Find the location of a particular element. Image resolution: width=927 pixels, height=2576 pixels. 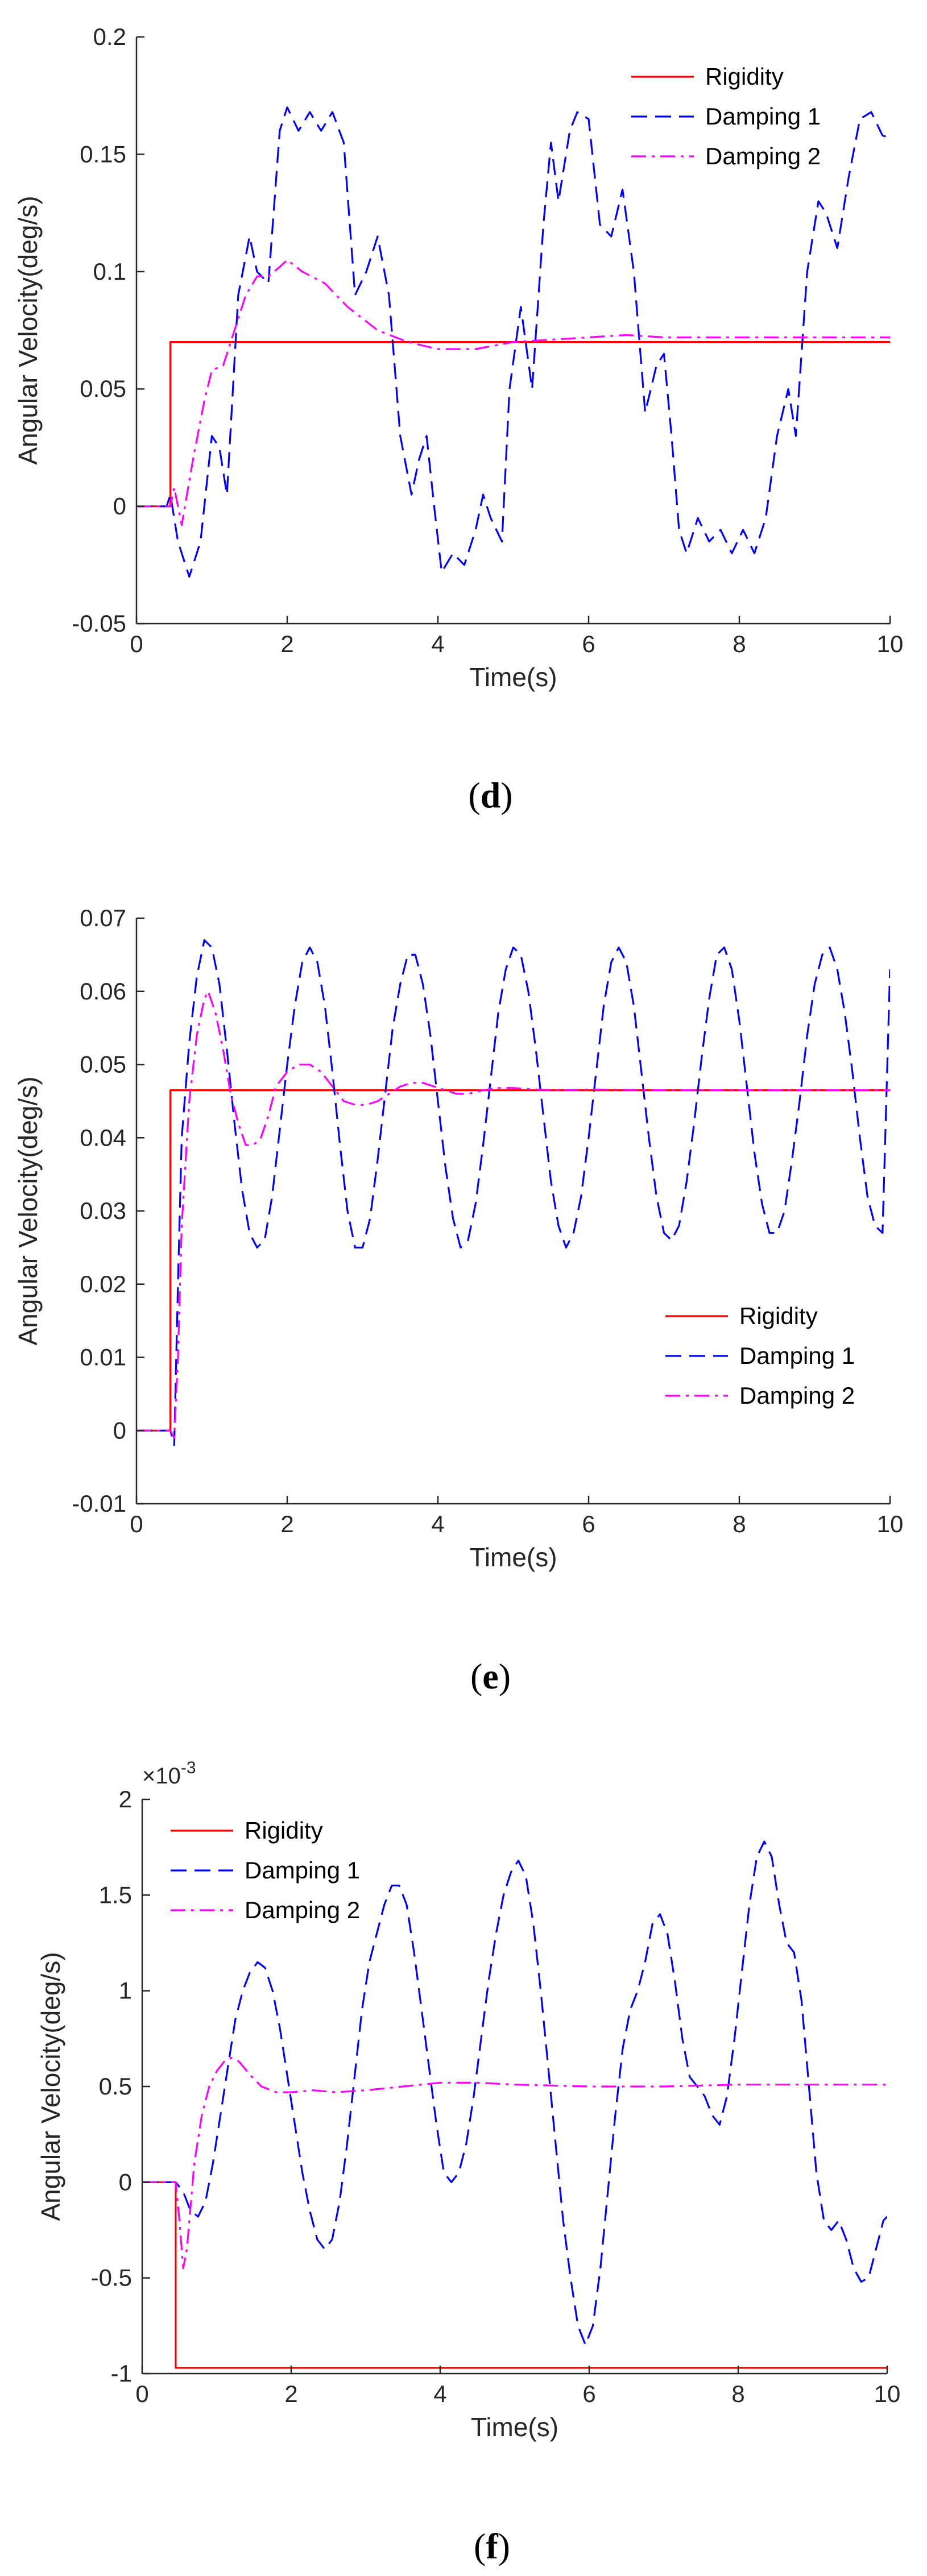

y-tick-label: 0.1 is located at coordinates (110, 271).